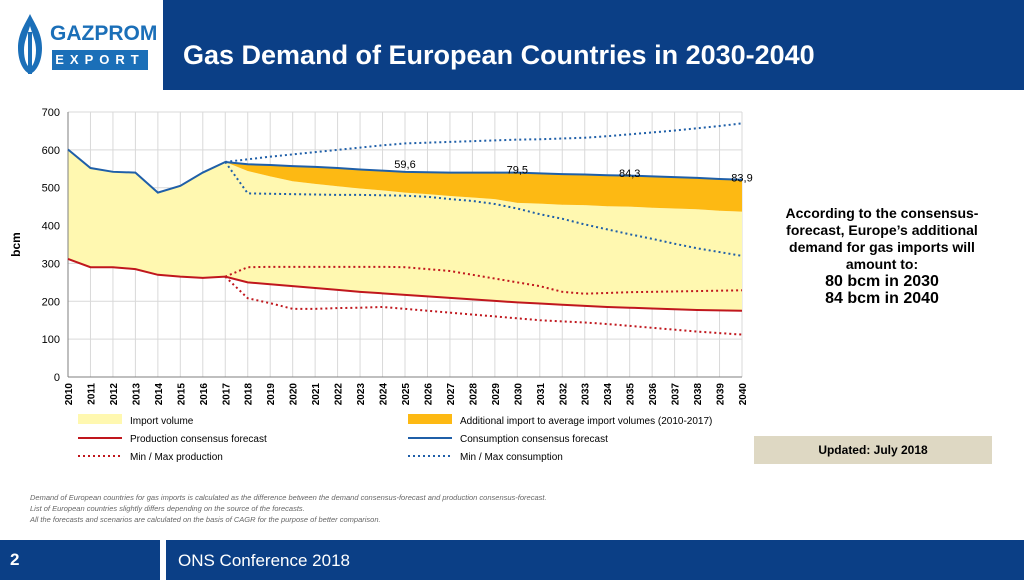 This screenshot has width=1024, height=580. I want to click on data-label: 59,6, so click(404, 165).